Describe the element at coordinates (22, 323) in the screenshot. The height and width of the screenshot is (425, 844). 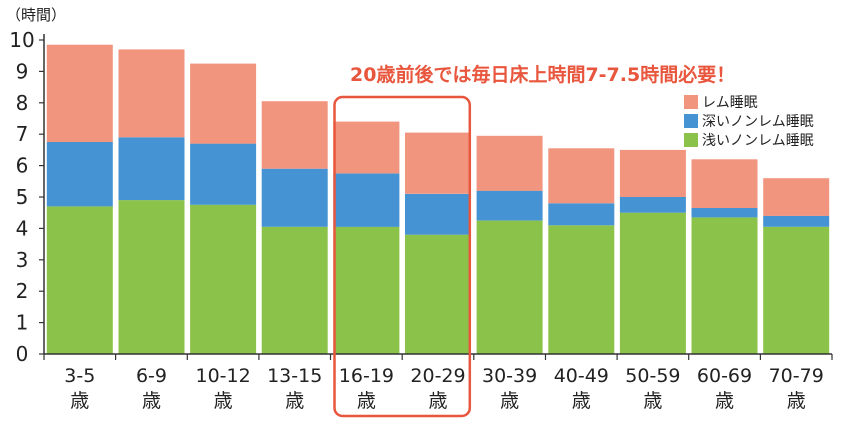
I see `y-tick-label-1: 1` at that location.